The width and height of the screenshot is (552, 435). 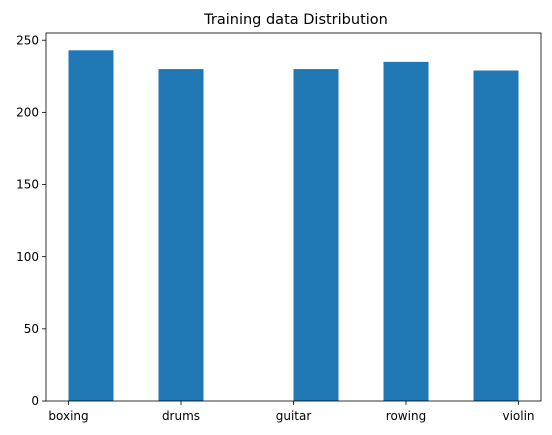 I want to click on y-tick-label-5: 250, so click(x=27, y=40).